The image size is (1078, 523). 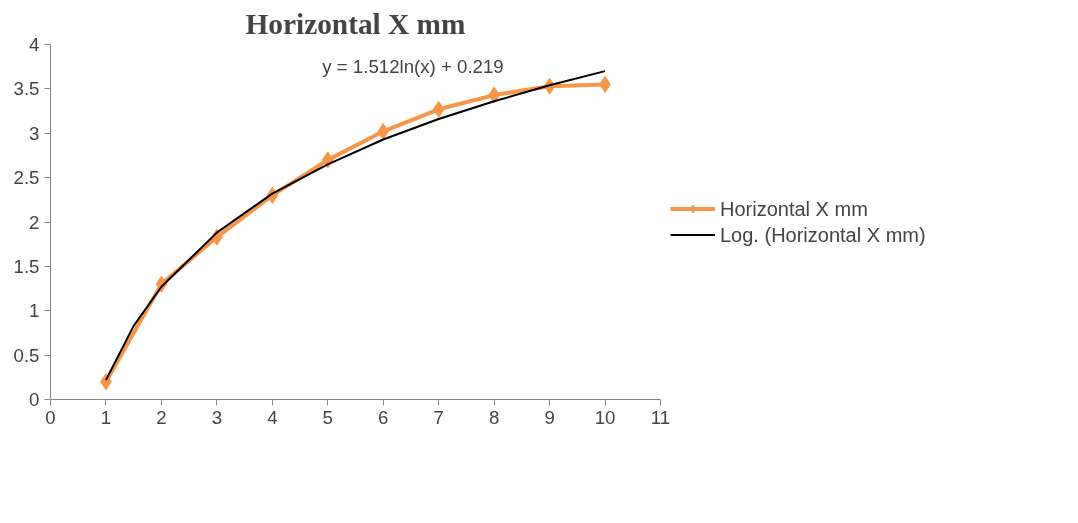 I want to click on annotation: y = 1.512ln(x) + 0.219, so click(x=413, y=67).